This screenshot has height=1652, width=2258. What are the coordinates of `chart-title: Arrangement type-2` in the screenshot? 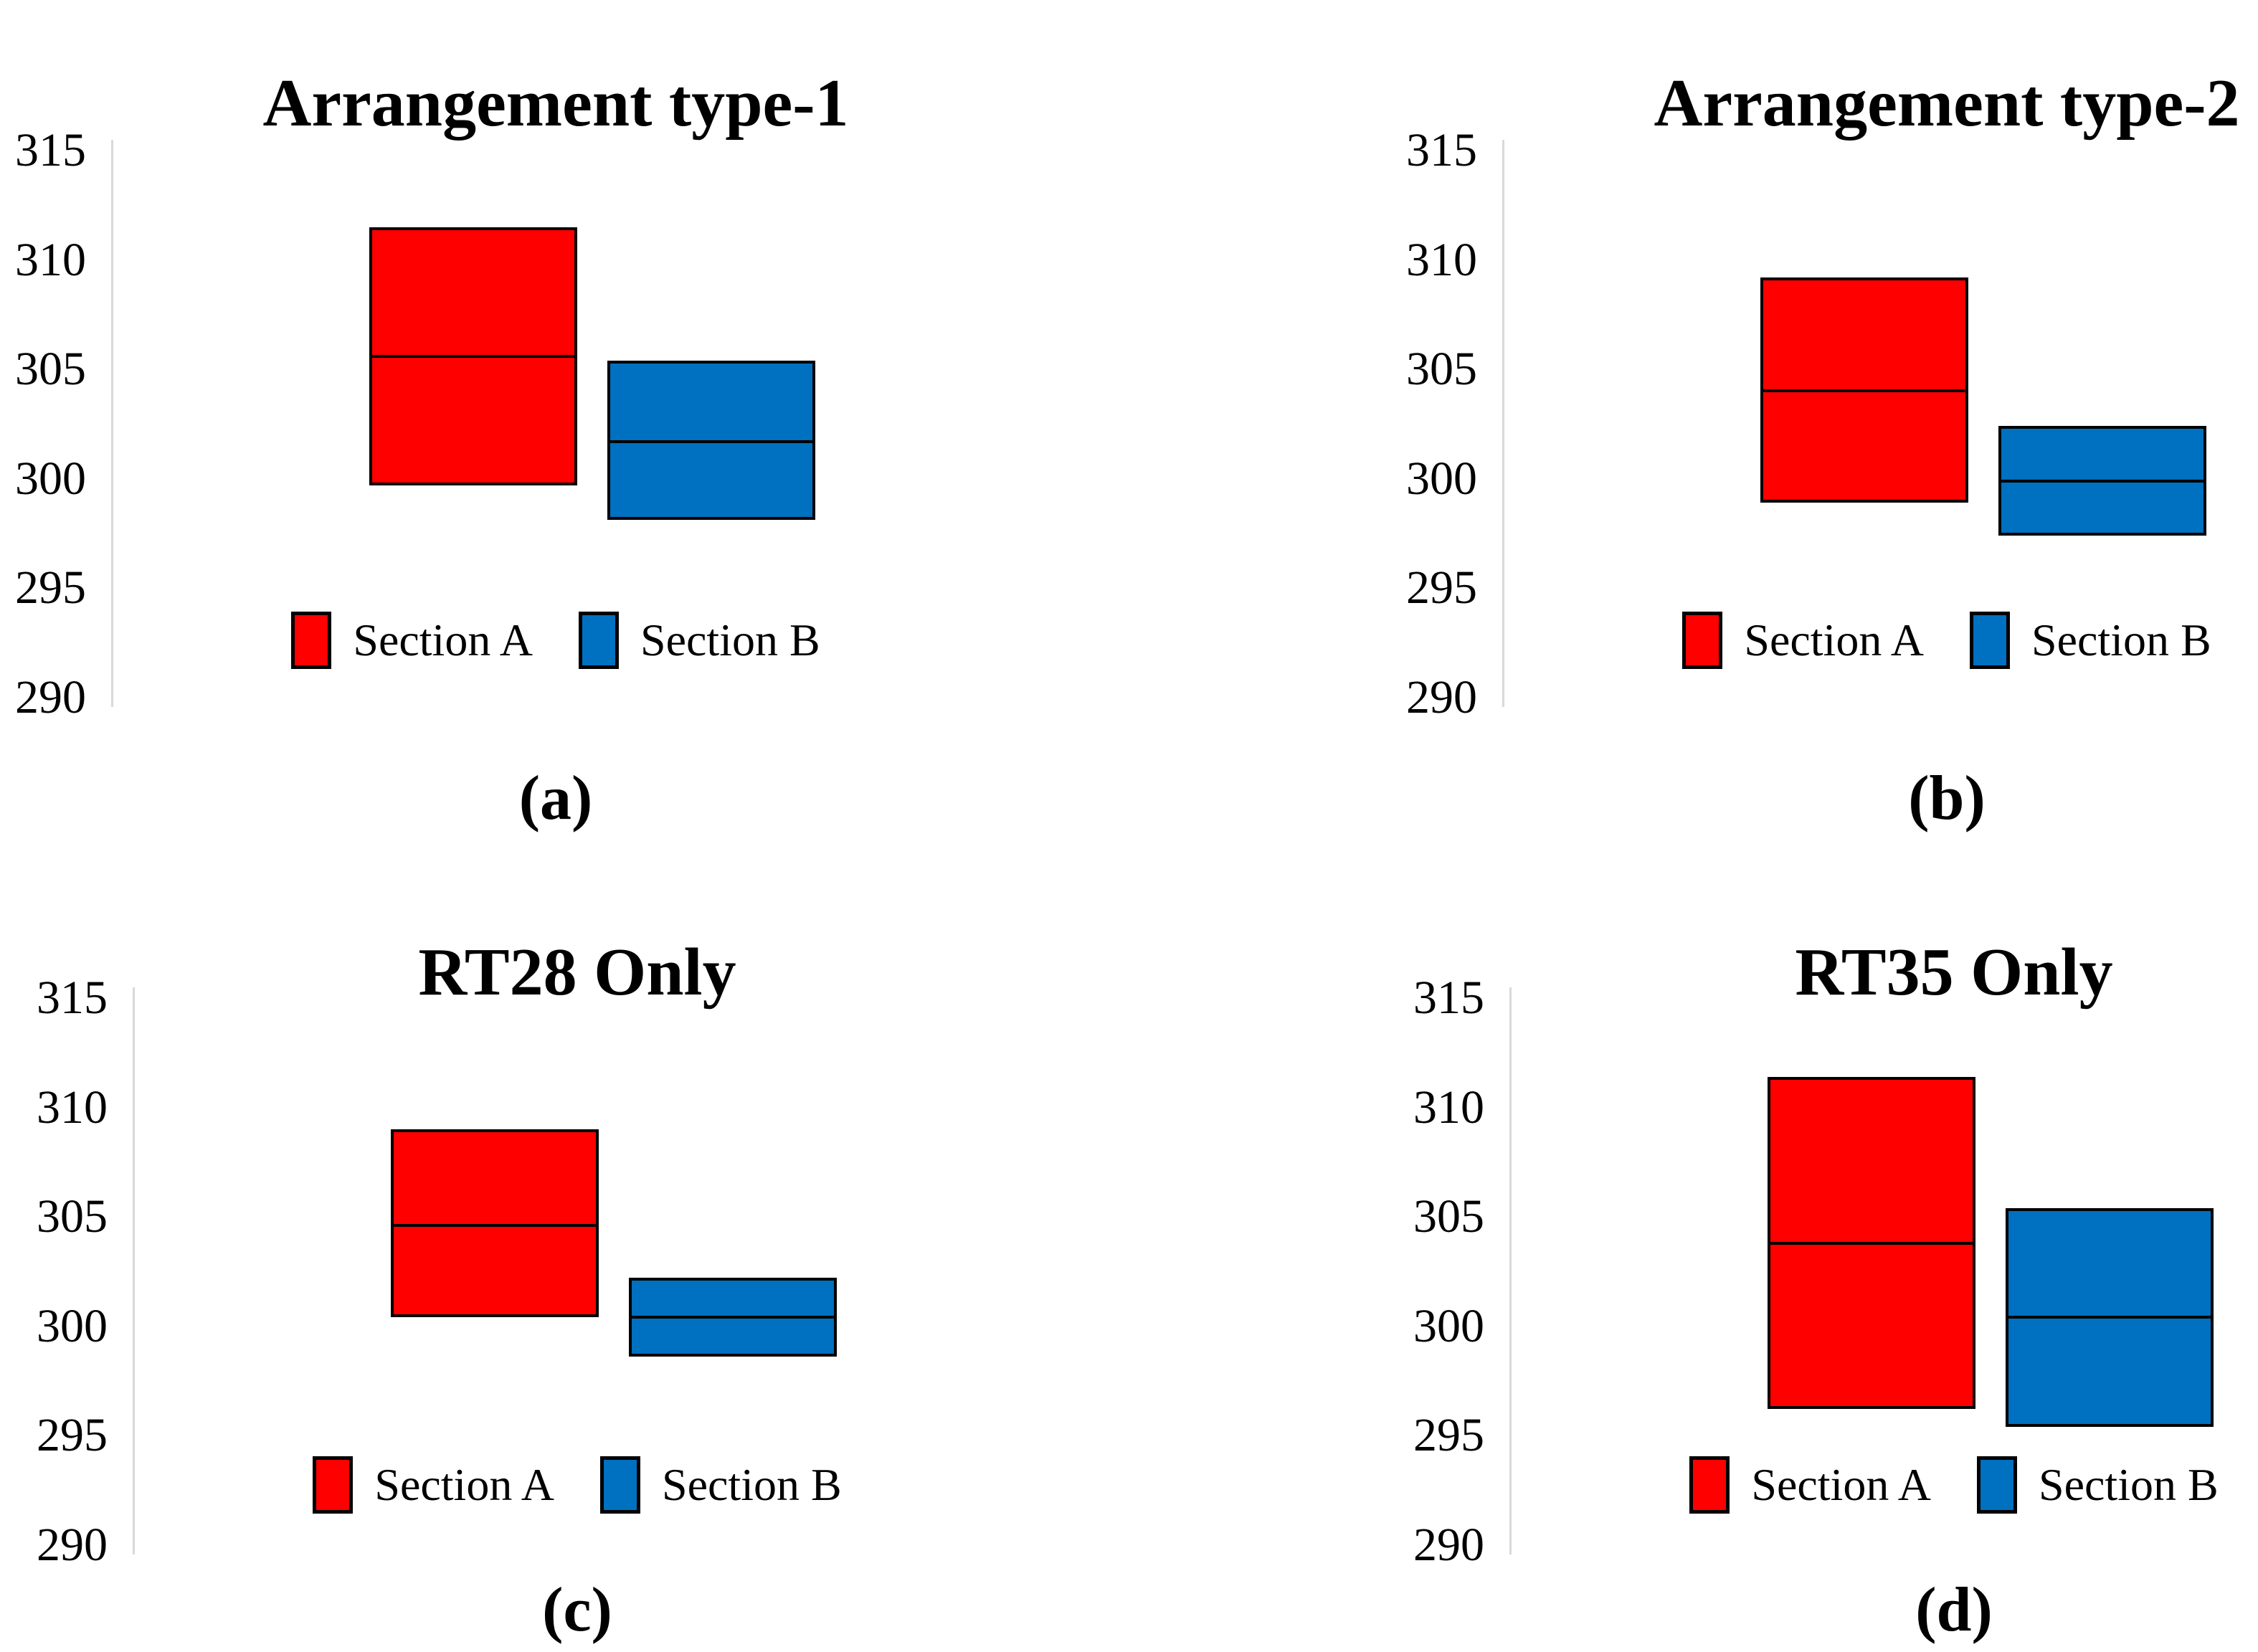 It's located at (1947, 103).